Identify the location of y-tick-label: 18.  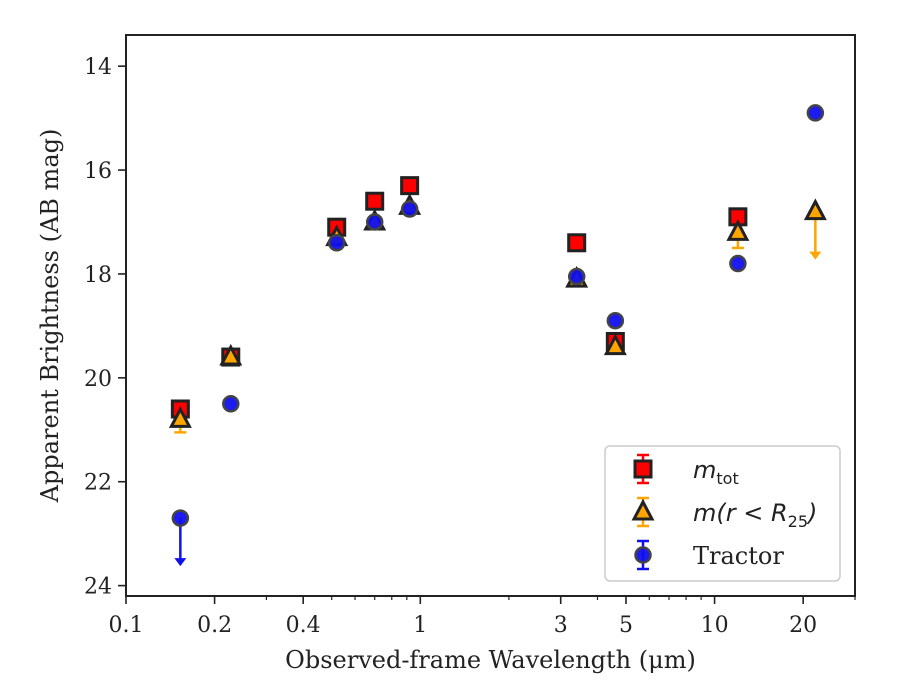
(98, 275).